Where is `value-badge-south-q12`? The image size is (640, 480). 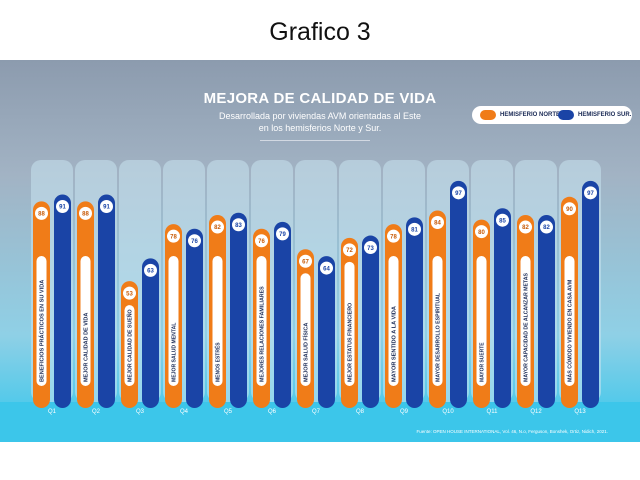 value-badge-south-q12 is located at coordinates (546, 227).